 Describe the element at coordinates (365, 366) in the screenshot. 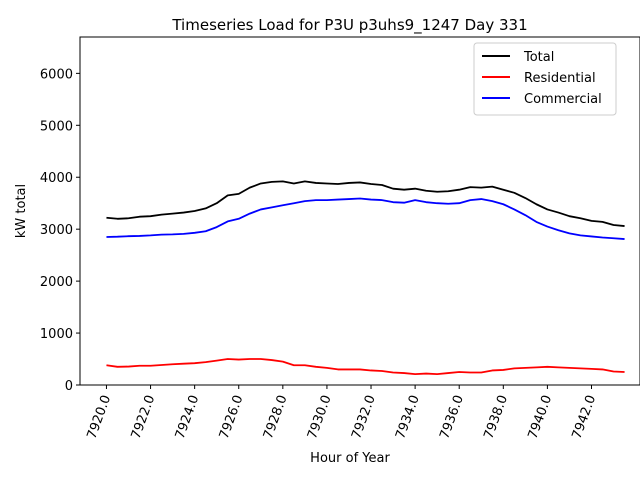

I see `series-line-residential` at that location.